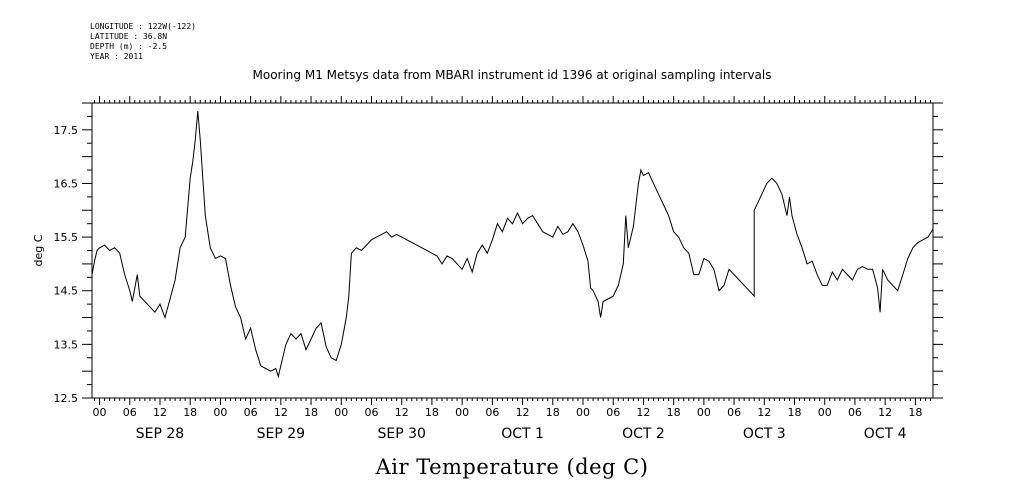 The image size is (1009, 504). I want to click on y-tick-label: 15.5, so click(66, 237).